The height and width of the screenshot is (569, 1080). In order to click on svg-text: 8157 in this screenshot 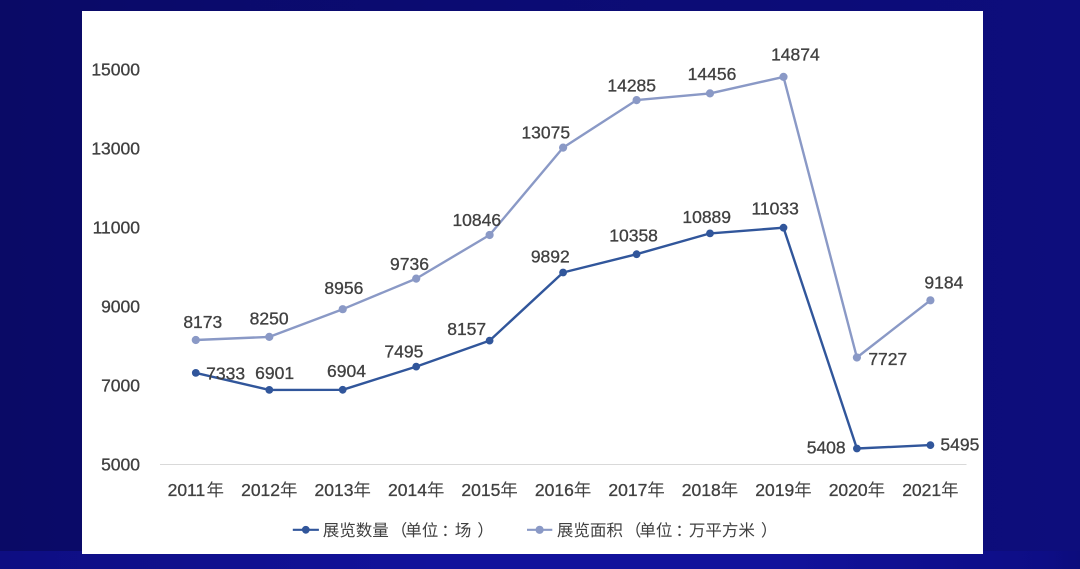, I will do `click(466, 329)`.